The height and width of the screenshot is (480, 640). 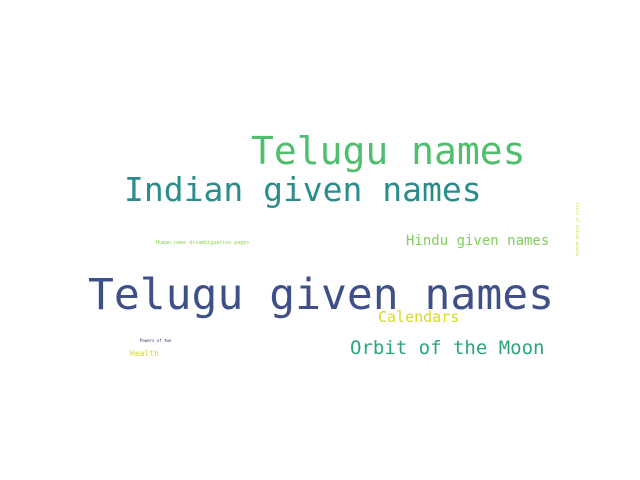 What do you see at coordinates (303, 189) in the screenshot?
I see `word-indian-given-names: Indian given names` at bounding box center [303, 189].